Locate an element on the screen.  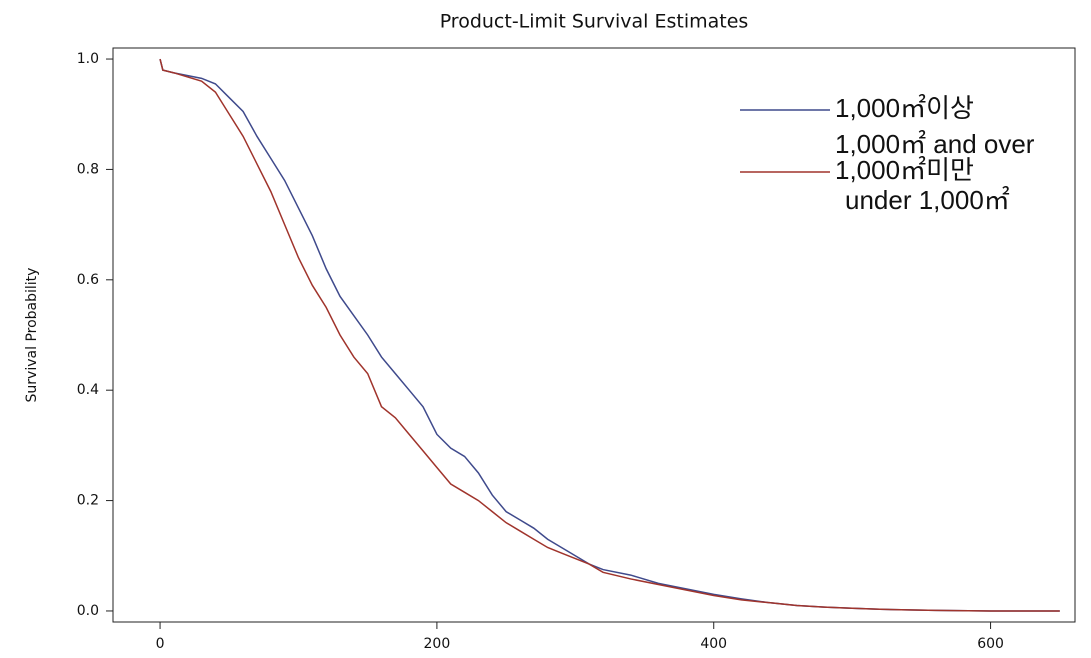
chart-title: Product-Limit Survival Estimates is located at coordinates (594, 22).